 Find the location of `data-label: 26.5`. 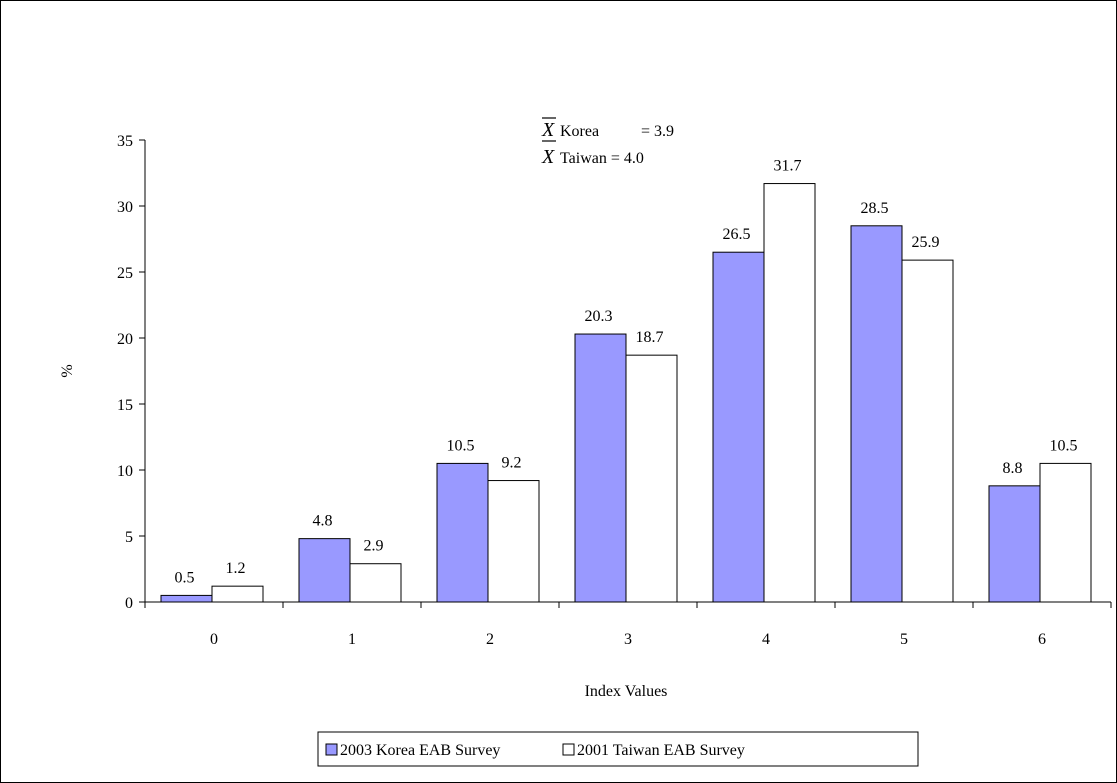

data-label: 26.5 is located at coordinates (737, 234).